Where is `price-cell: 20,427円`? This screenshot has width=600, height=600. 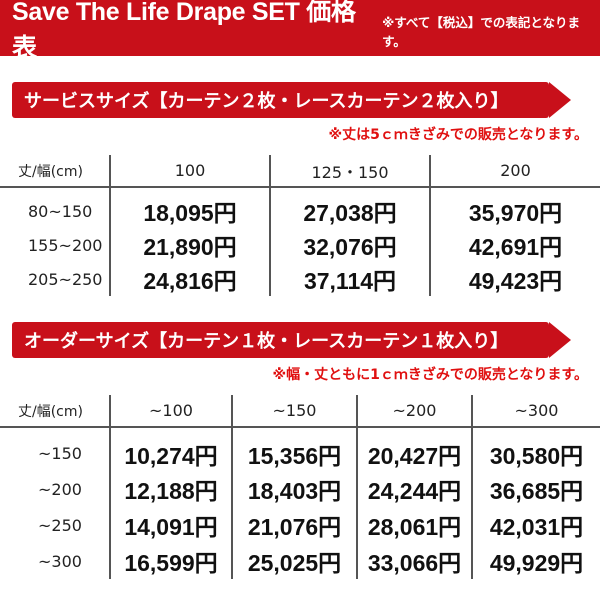 price-cell: 20,427円 is located at coordinates (414, 449).